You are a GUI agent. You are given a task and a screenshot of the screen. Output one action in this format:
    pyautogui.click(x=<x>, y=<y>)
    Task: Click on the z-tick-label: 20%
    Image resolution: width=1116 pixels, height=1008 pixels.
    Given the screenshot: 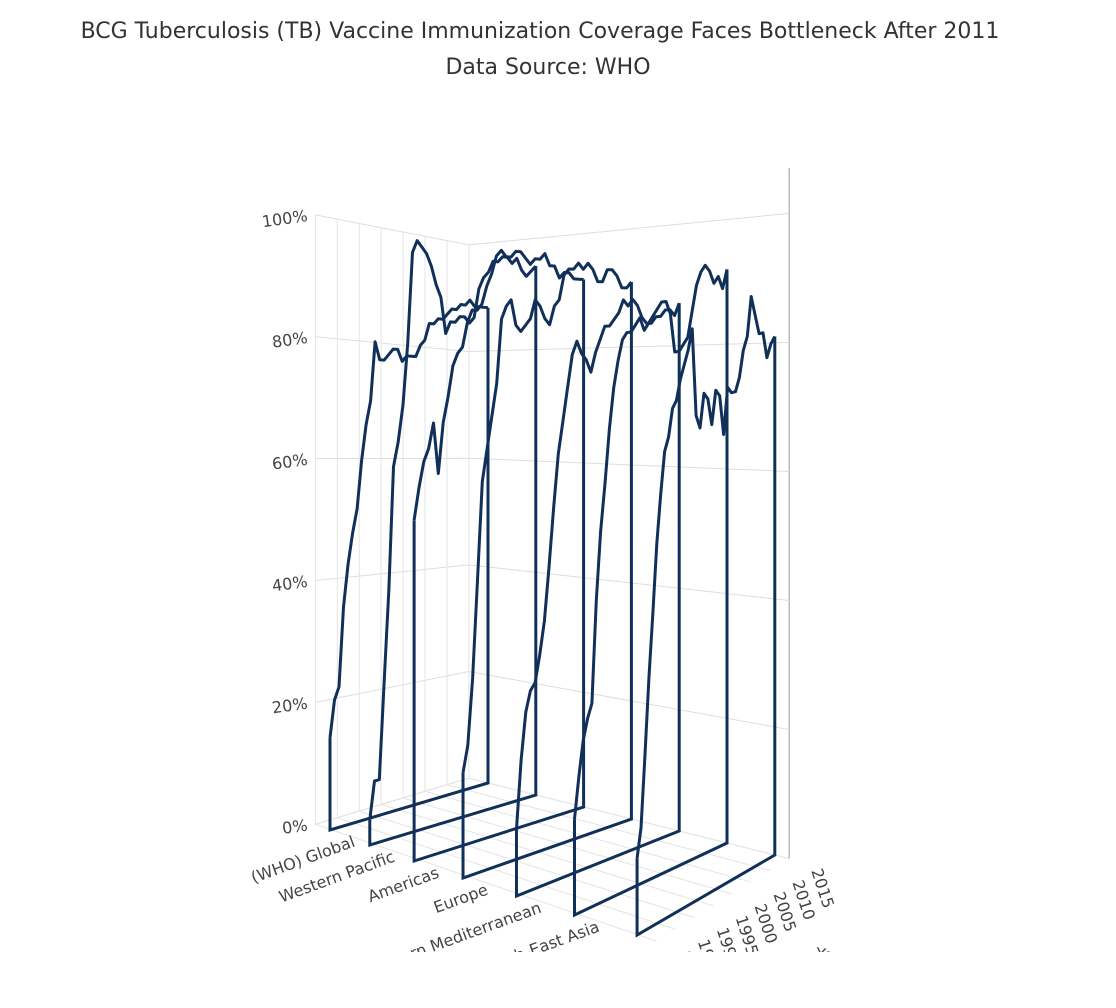 What is the action you would take?
    pyautogui.click(x=290, y=706)
    